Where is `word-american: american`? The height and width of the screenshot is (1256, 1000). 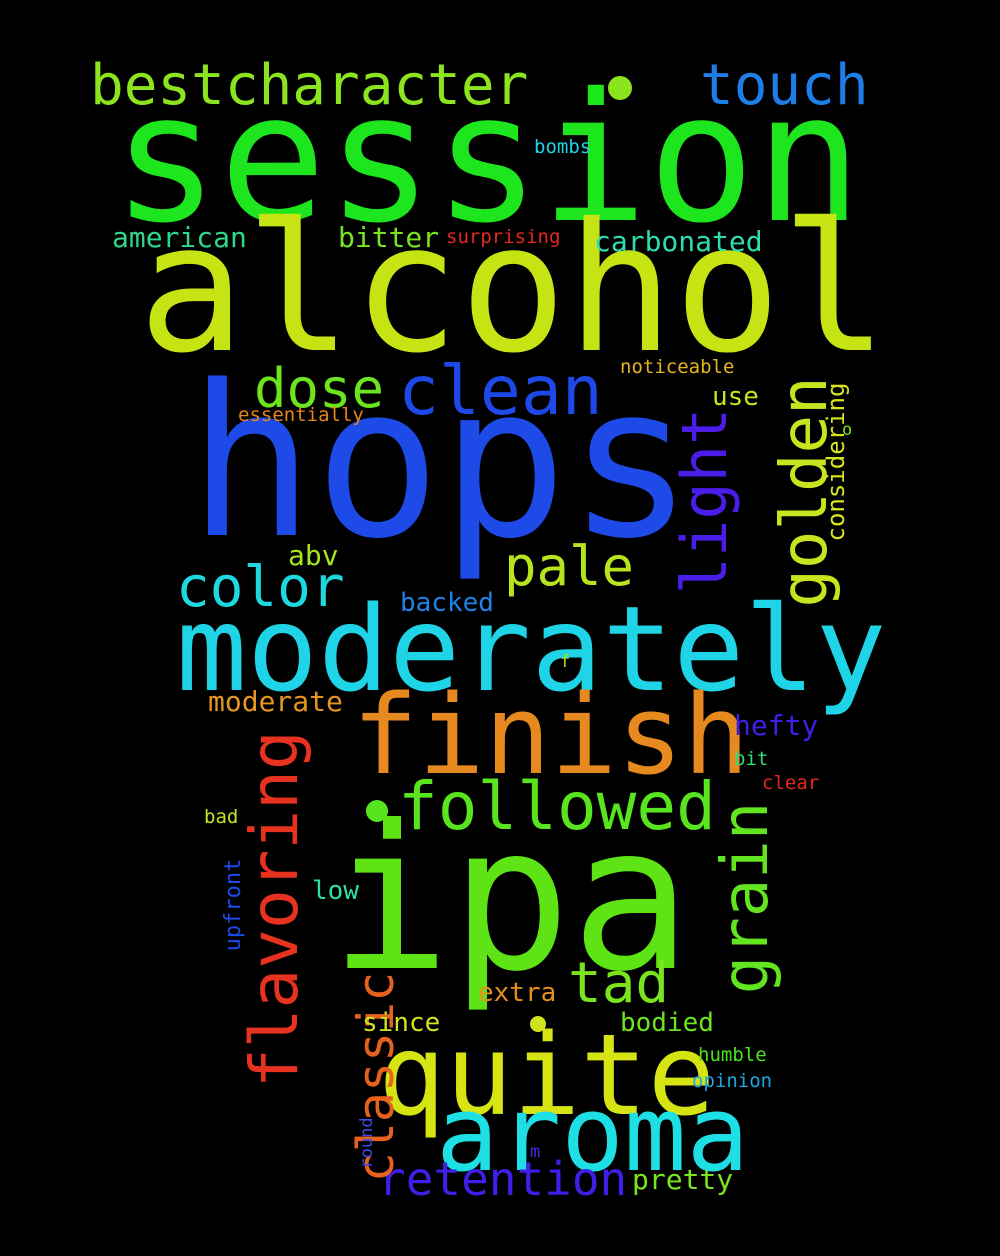
word-american: american is located at coordinates (179, 237).